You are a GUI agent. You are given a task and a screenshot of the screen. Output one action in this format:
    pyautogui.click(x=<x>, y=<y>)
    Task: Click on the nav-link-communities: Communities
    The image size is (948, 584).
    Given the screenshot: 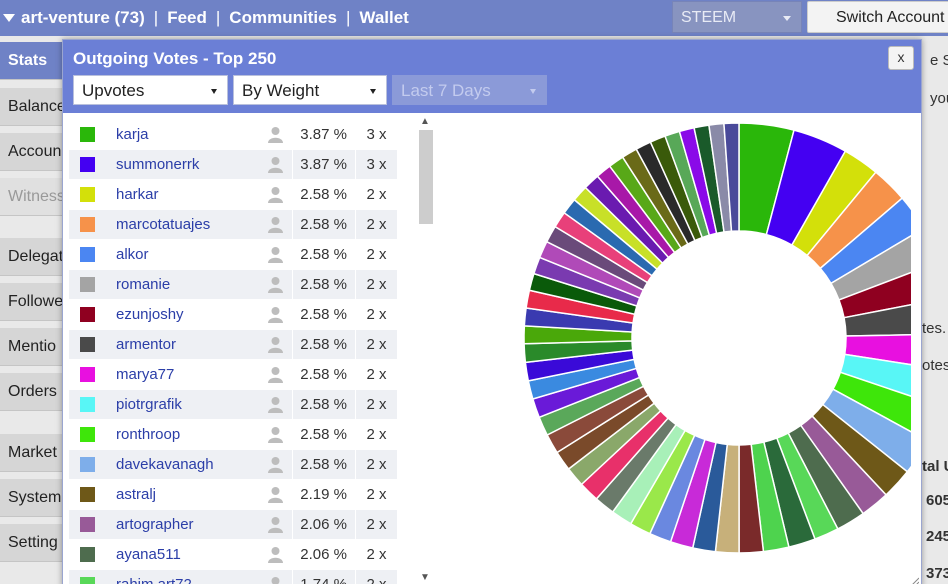 What is the action you would take?
    pyautogui.click(x=283, y=17)
    